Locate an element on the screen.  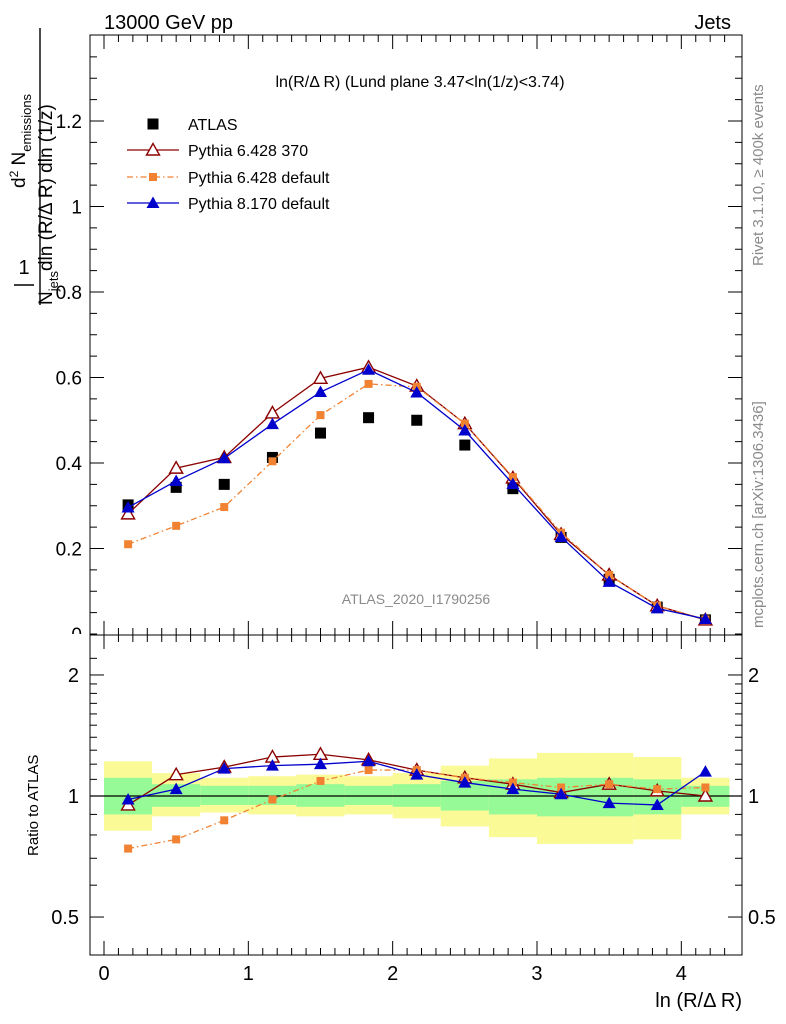
ratio-ytick-label-right: 2 is located at coordinates (753, 676).